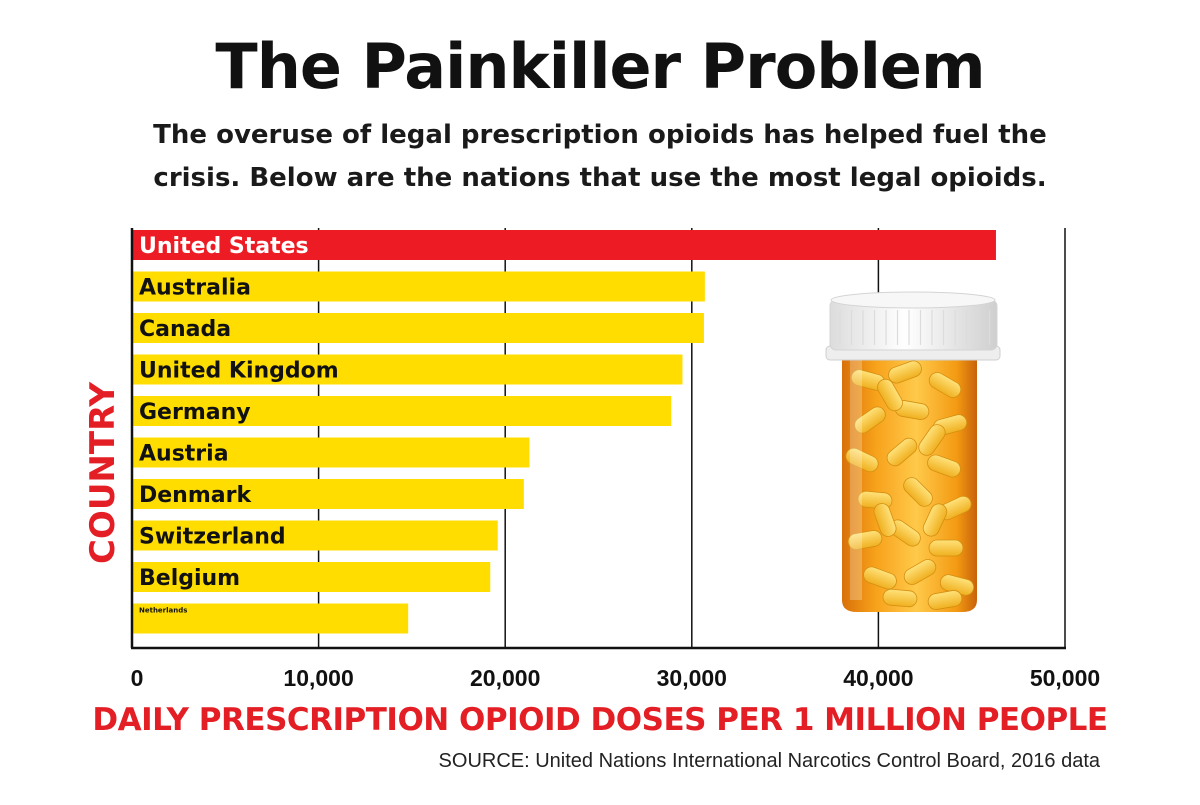 This screenshot has height=805, width=1200. What do you see at coordinates (212, 537) in the screenshot?
I see `bar-label: Switzerland` at bounding box center [212, 537].